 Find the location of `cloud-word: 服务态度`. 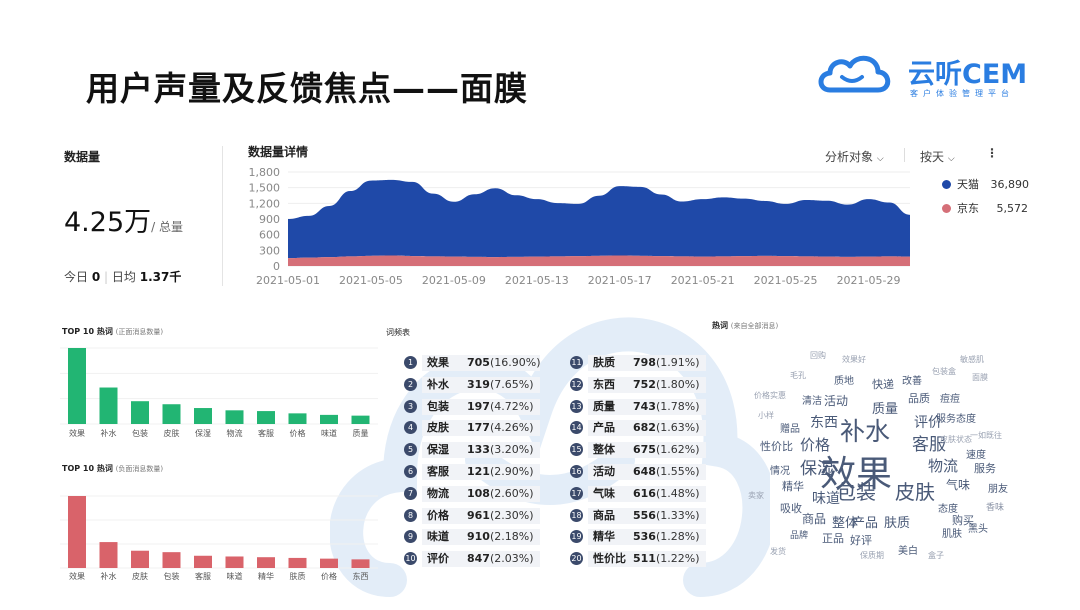

cloud-word: 服务态度 is located at coordinates (956, 419).